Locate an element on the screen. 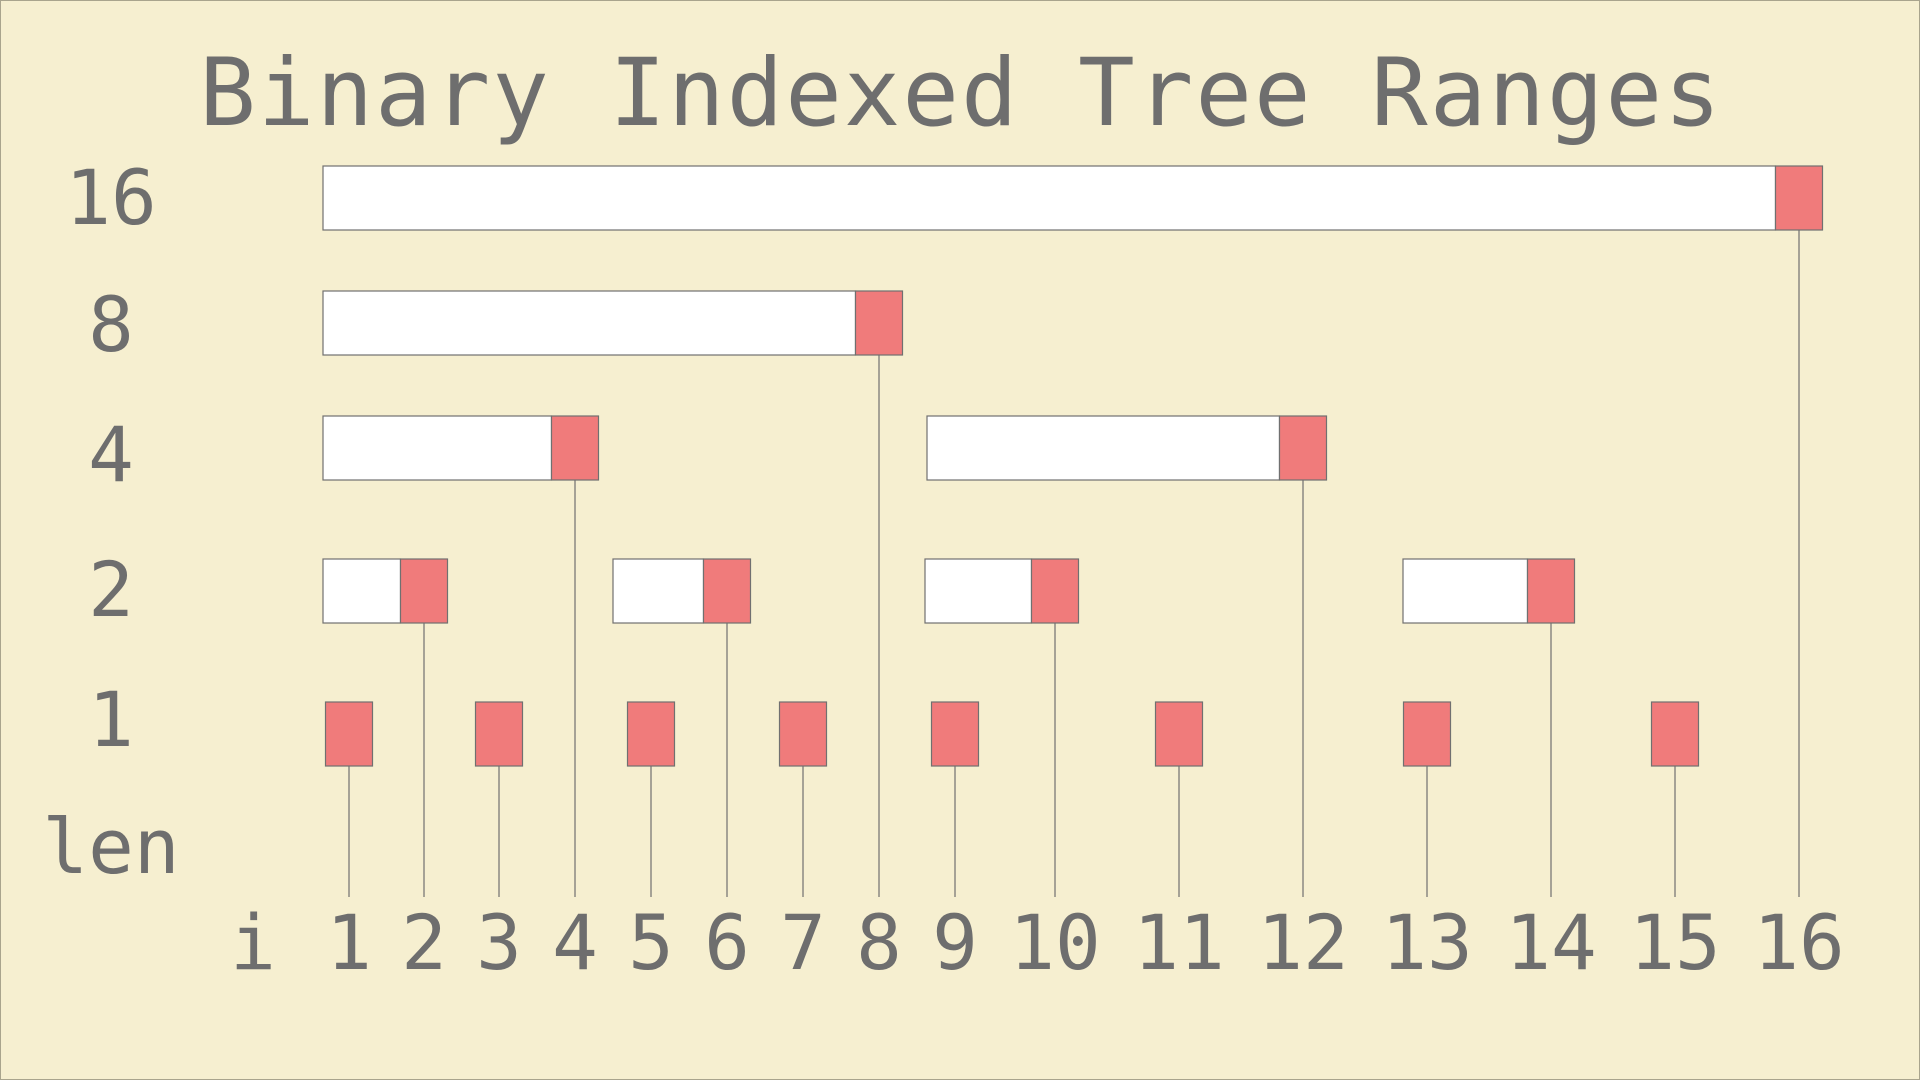 This screenshot has width=1920, height=1080. x-index-label-13: 13 is located at coordinates (1427, 942).